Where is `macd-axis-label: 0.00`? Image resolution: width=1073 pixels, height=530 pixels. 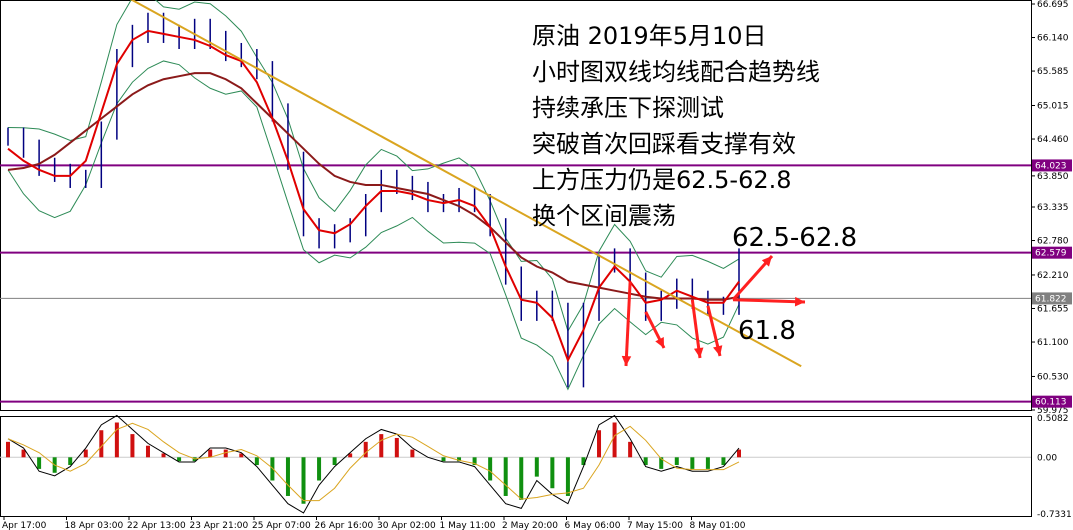 macd-axis-label: 0.00 is located at coordinates (1047, 458).